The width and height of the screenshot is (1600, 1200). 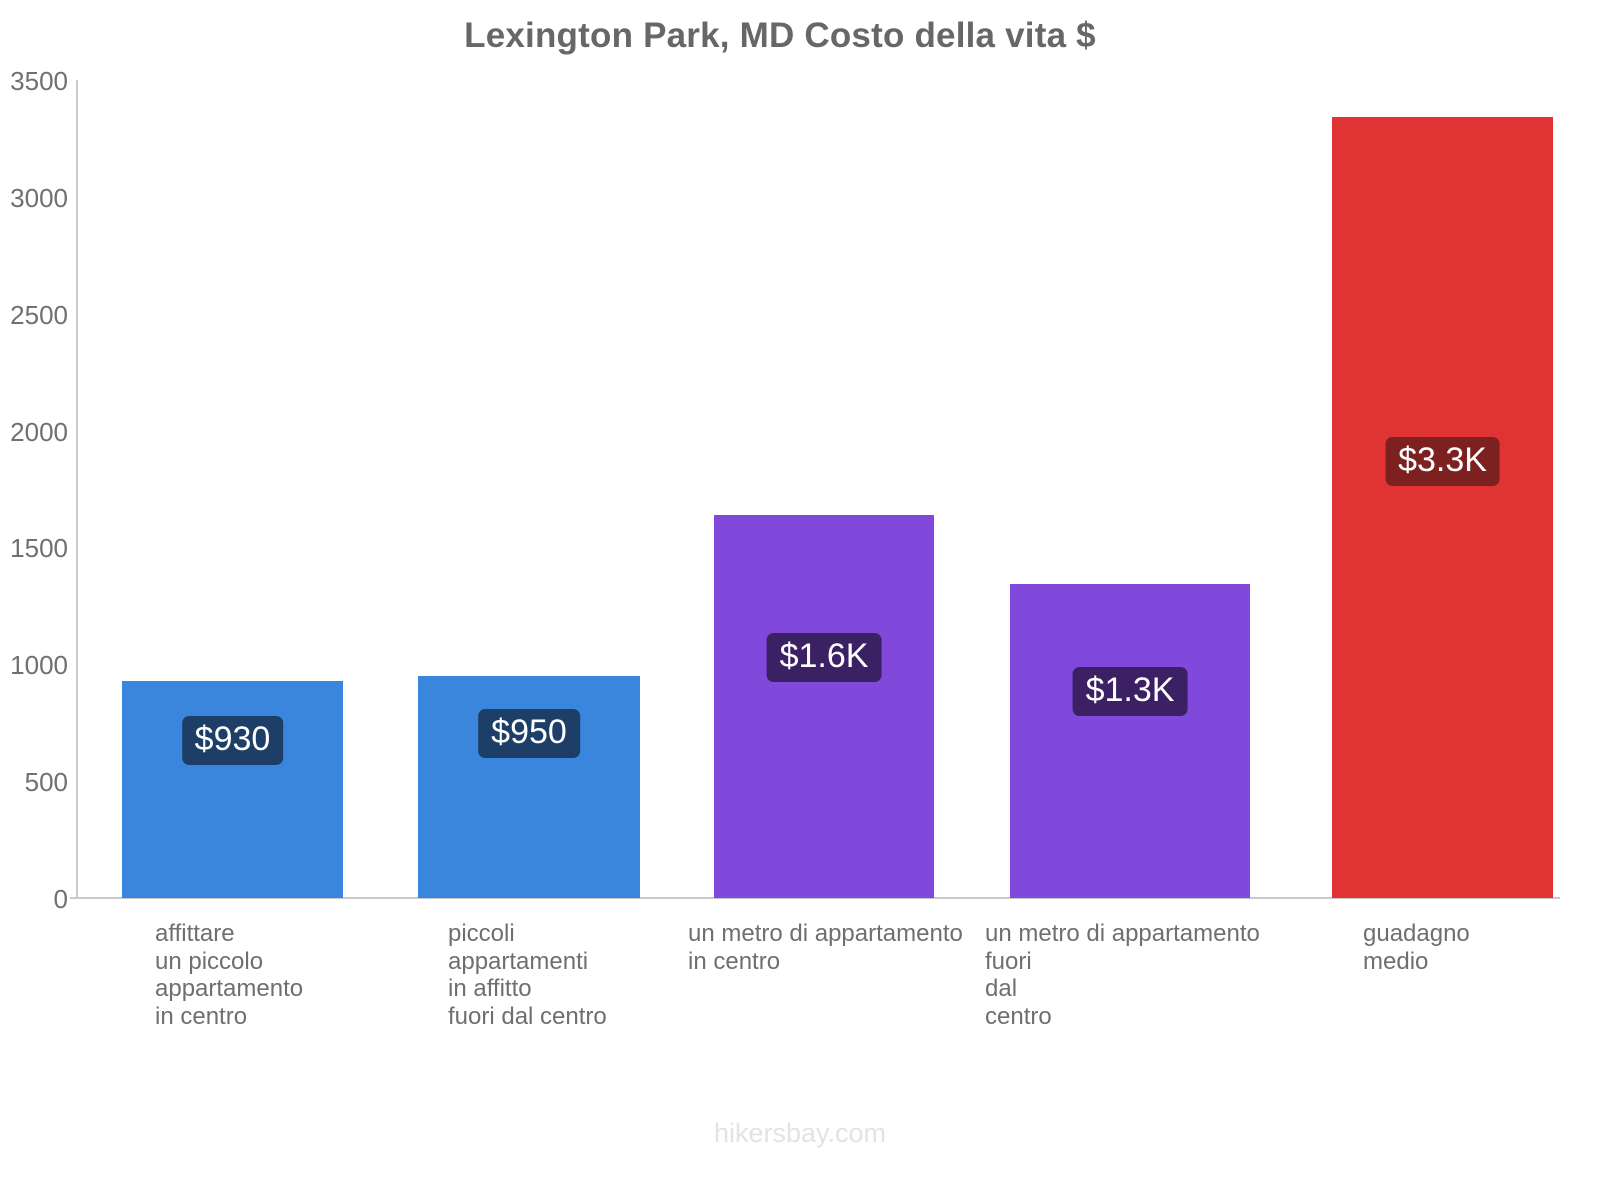 What do you see at coordinates (39, 548) in the screenshot?
I see `y-tick-label: 1500` at bounding box center [39, 548].